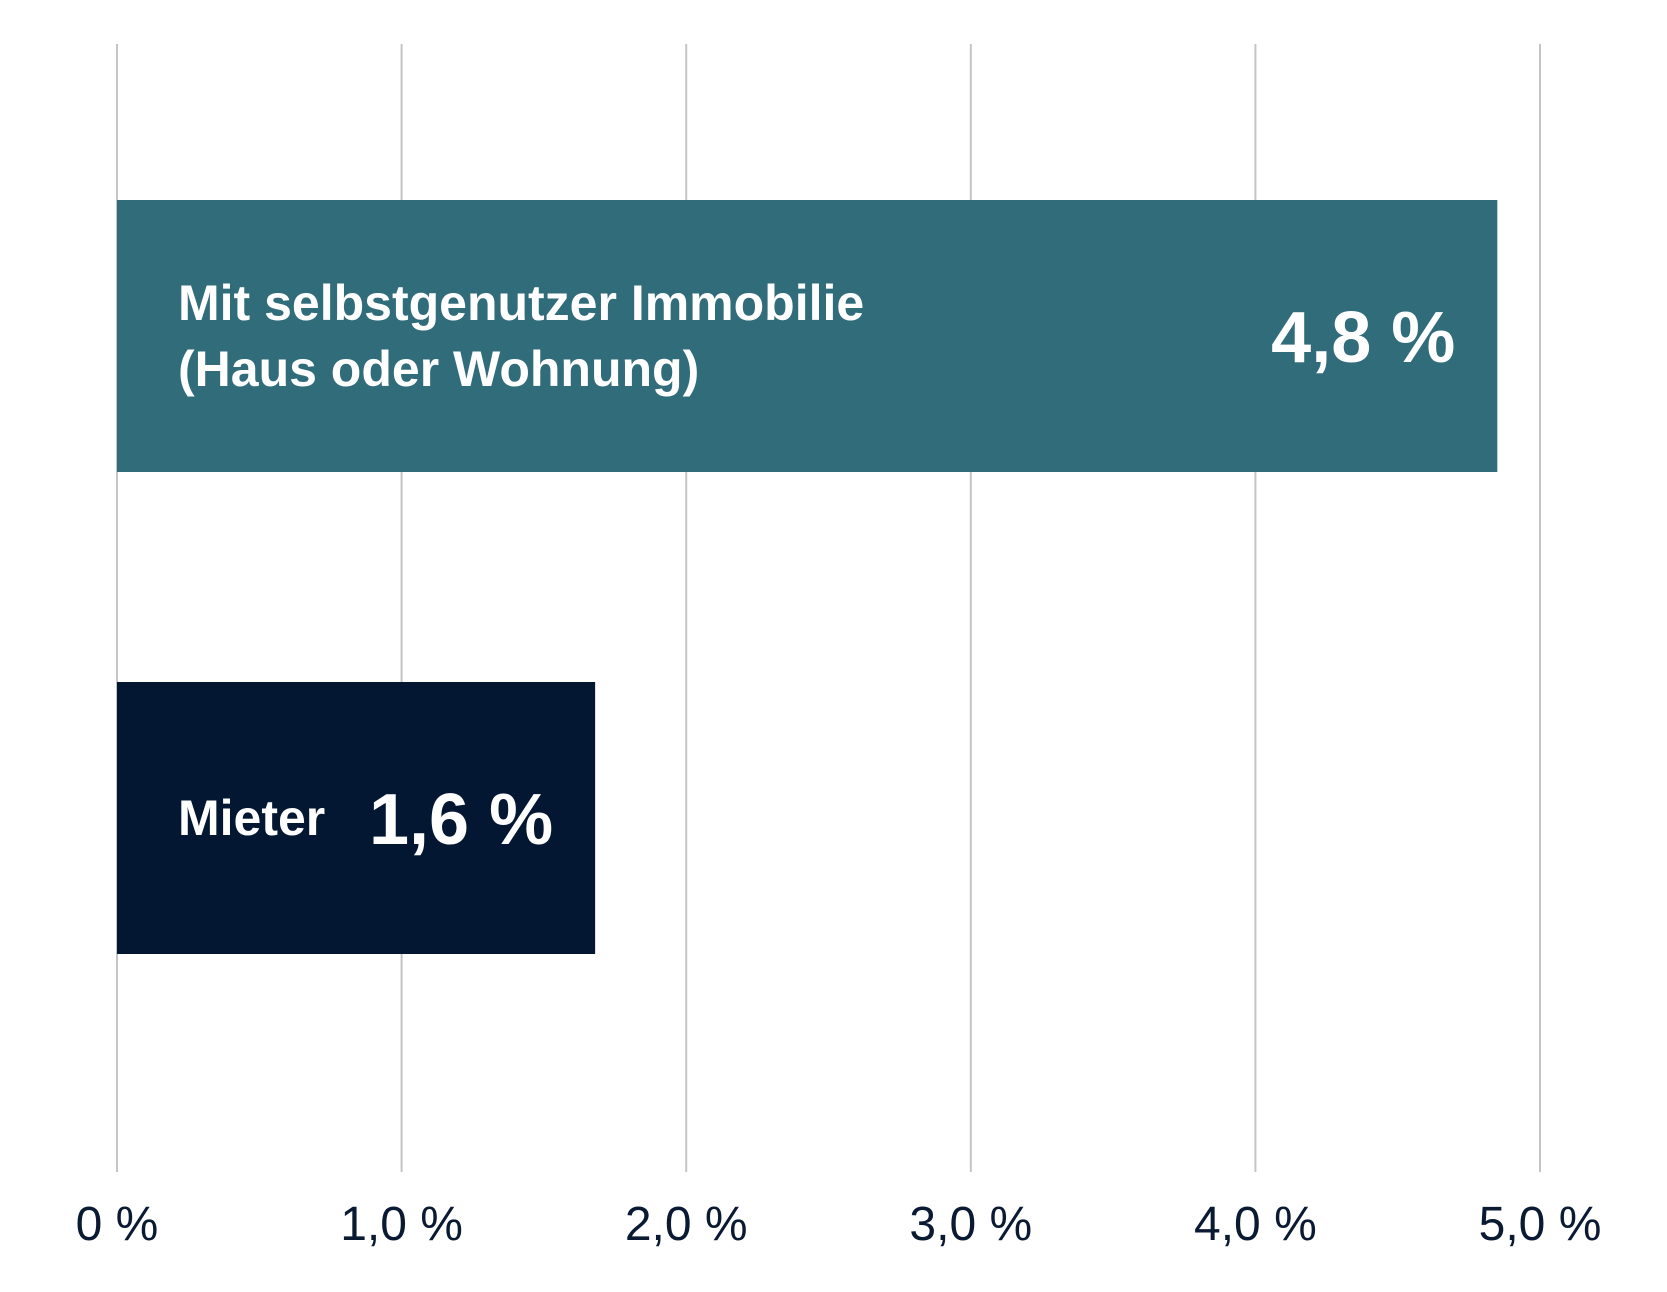 The image size is (1667, 1292). What do you see at coordinates (1363, 338) in the screenshot?
I see `value-label: 4,8 %` at bounding box center [1363, 338].